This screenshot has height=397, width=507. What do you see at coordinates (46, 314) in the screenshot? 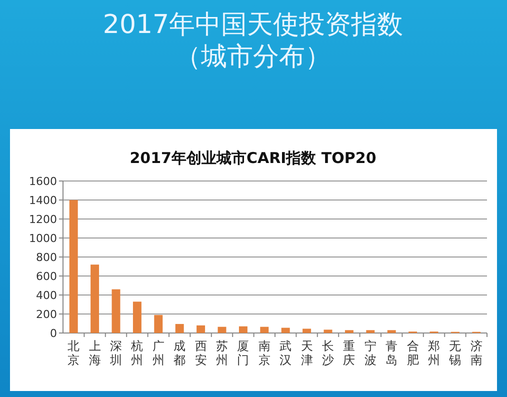
I see `y-tick-label: 200` at bounding box center [46, 314].